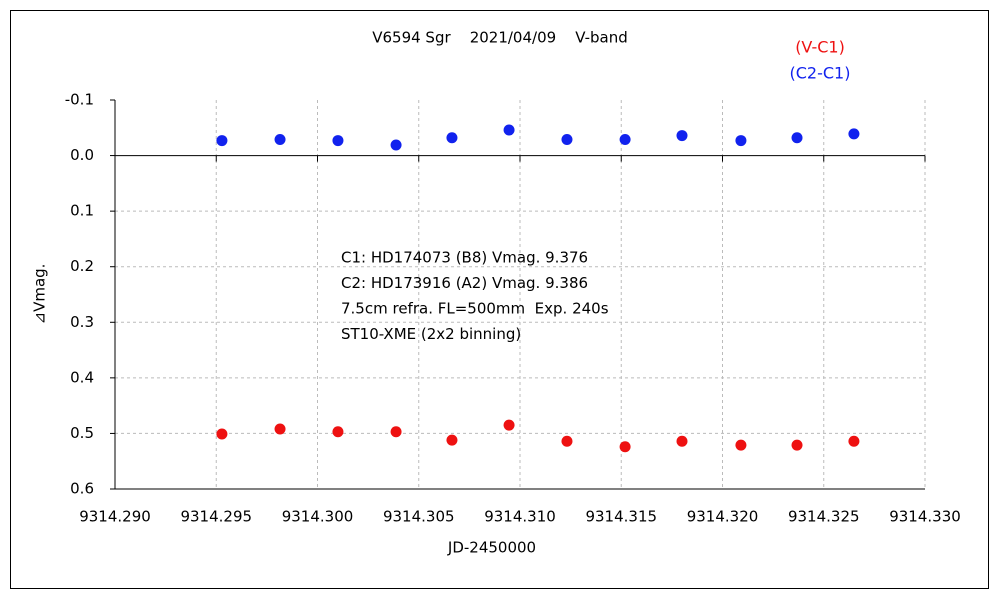 The image size is (1000, 600). What do you see at coordinates (82, 155) in the screenshot?
I see `y-tick-label: 0.0` at bounding box center [82, 155].